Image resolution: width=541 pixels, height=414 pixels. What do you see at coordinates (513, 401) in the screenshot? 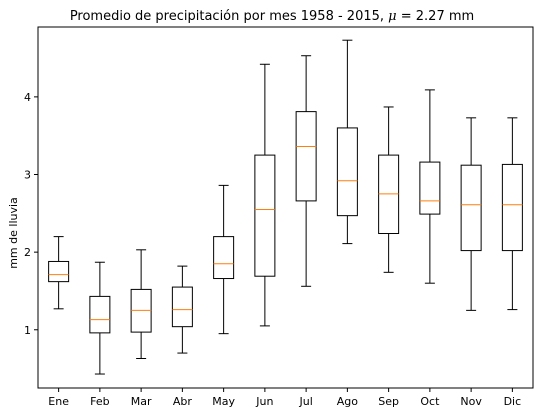
I see `x-tick-label: Dic` at bounding box center [513, 401].